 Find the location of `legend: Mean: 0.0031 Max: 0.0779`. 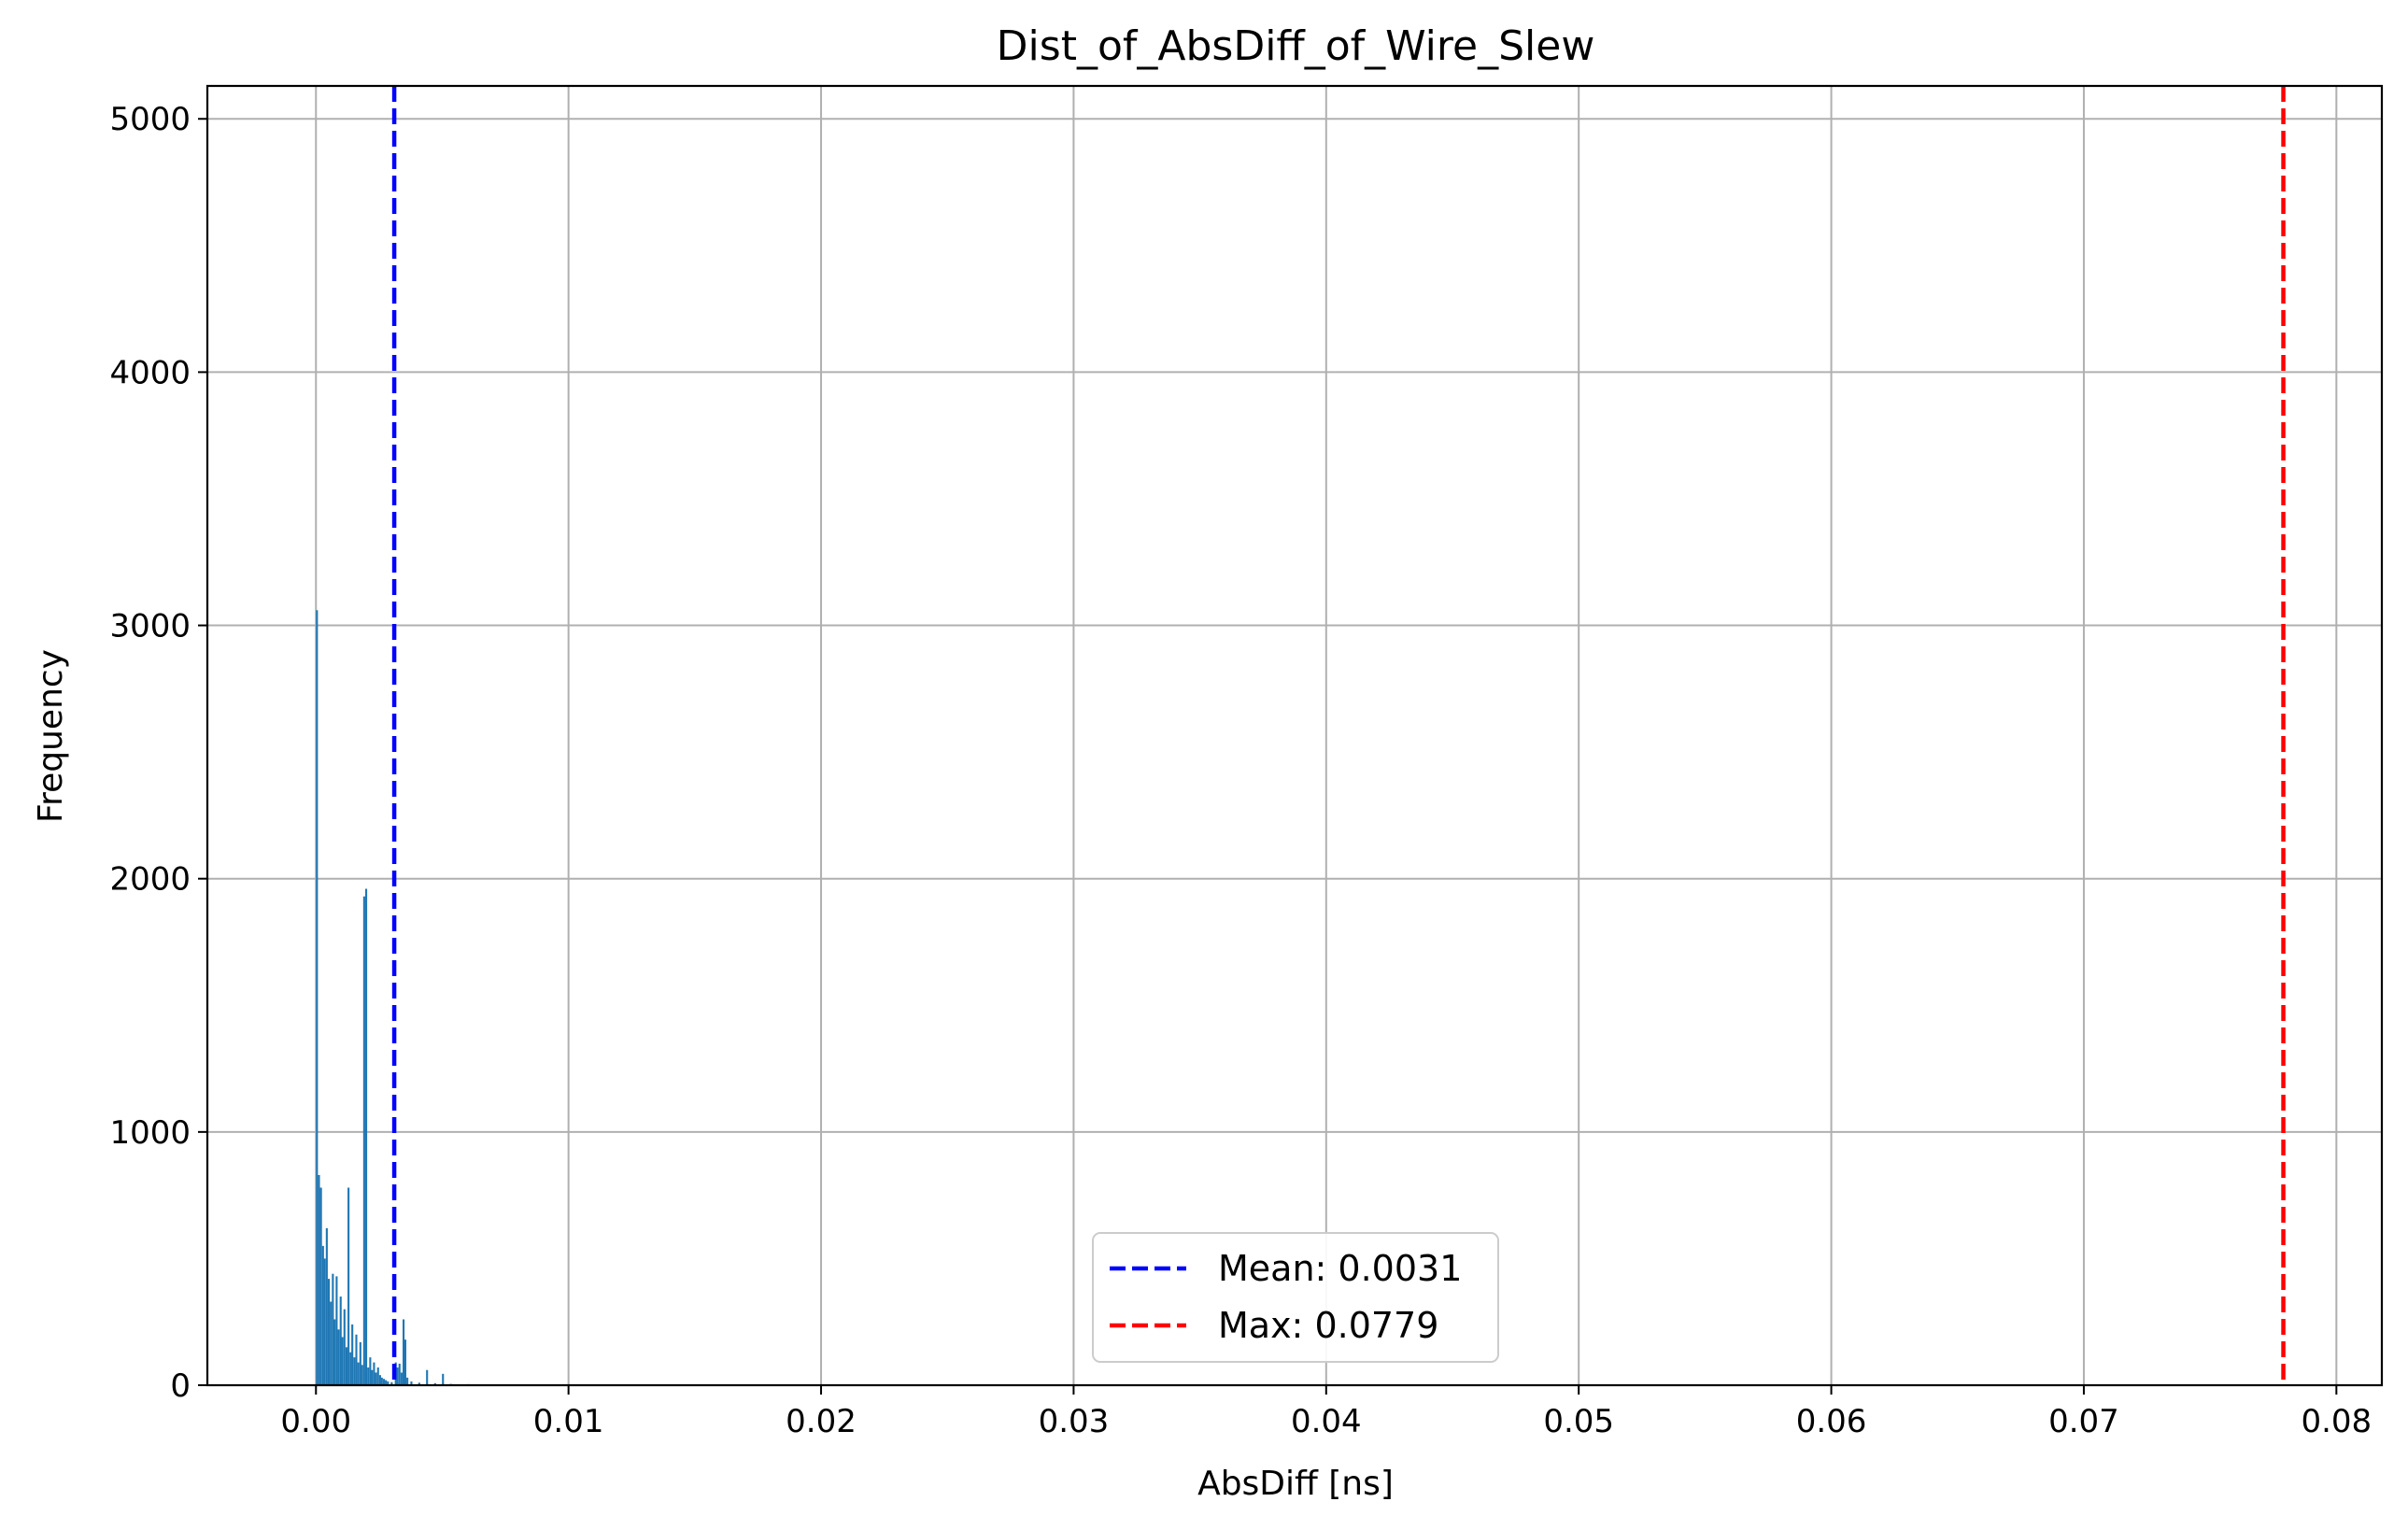

legend: Mean: 0.0031 Max: 0.0779 is located at coordinates (1295, 1297).